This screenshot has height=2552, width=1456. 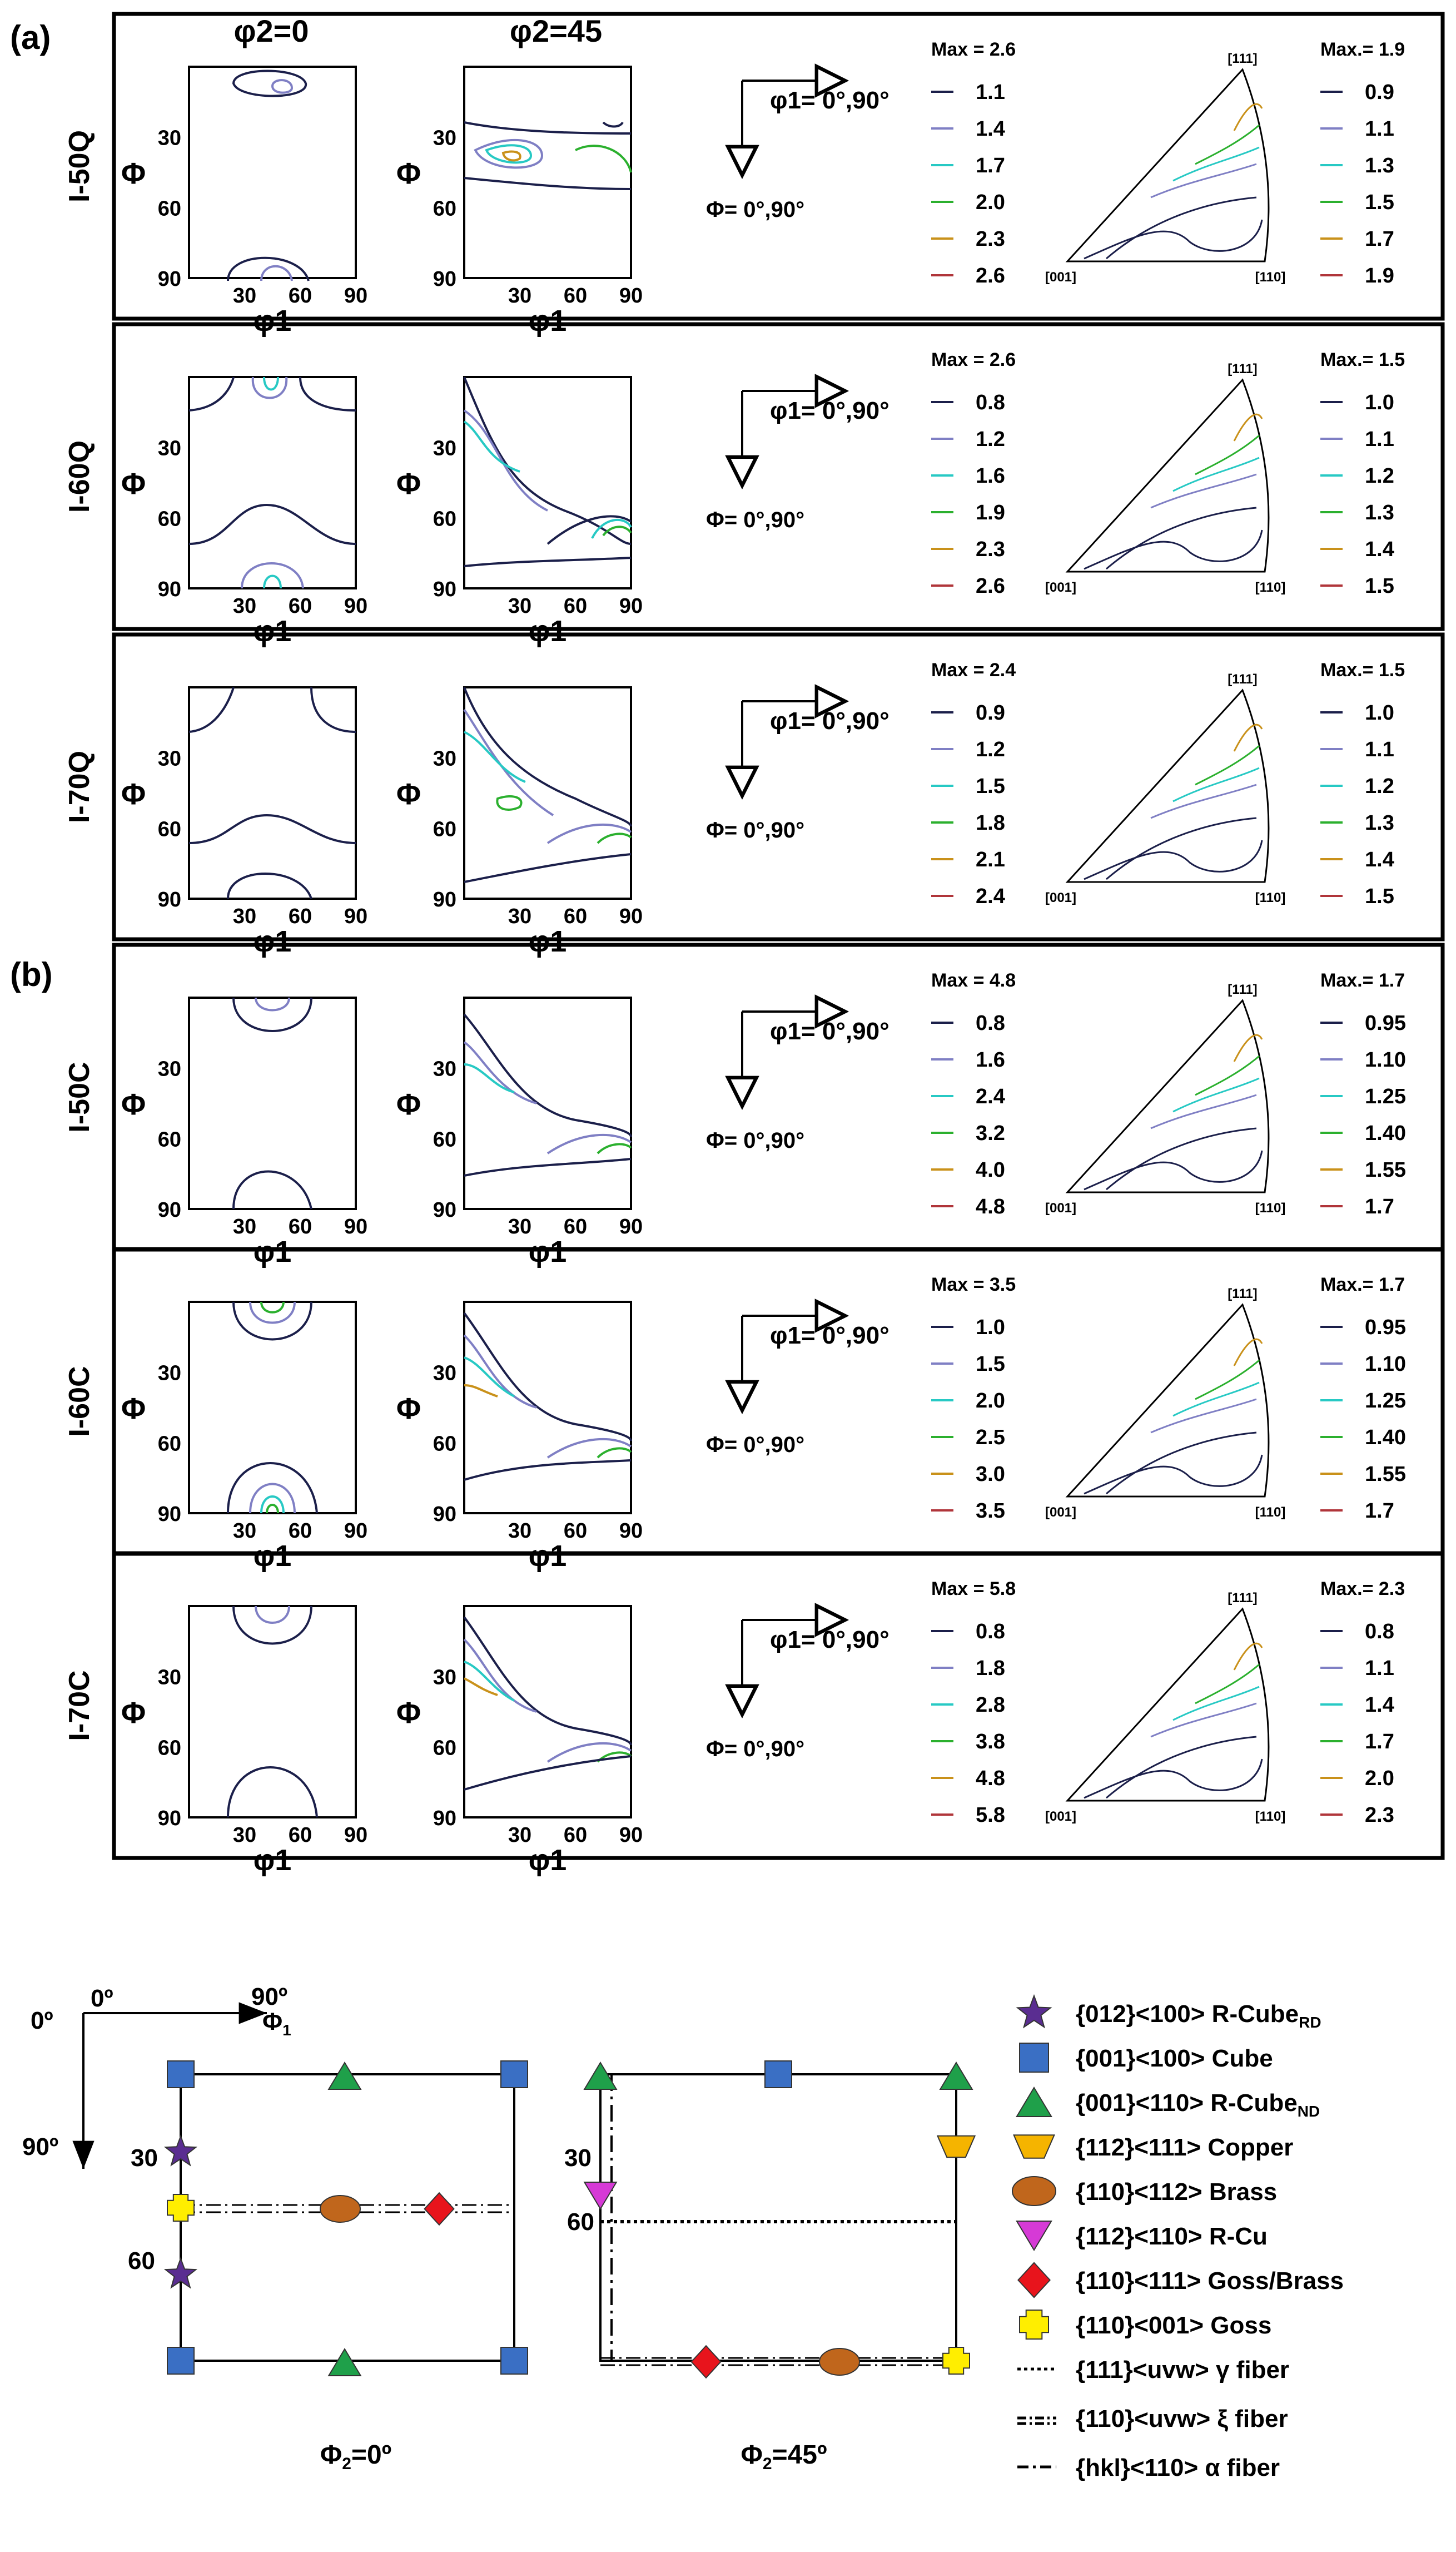 What do you see at coordinates (990, 1742) in the screenshot?
I see `odf-legend-value: 3.8` at bounding box center [990, 1742].